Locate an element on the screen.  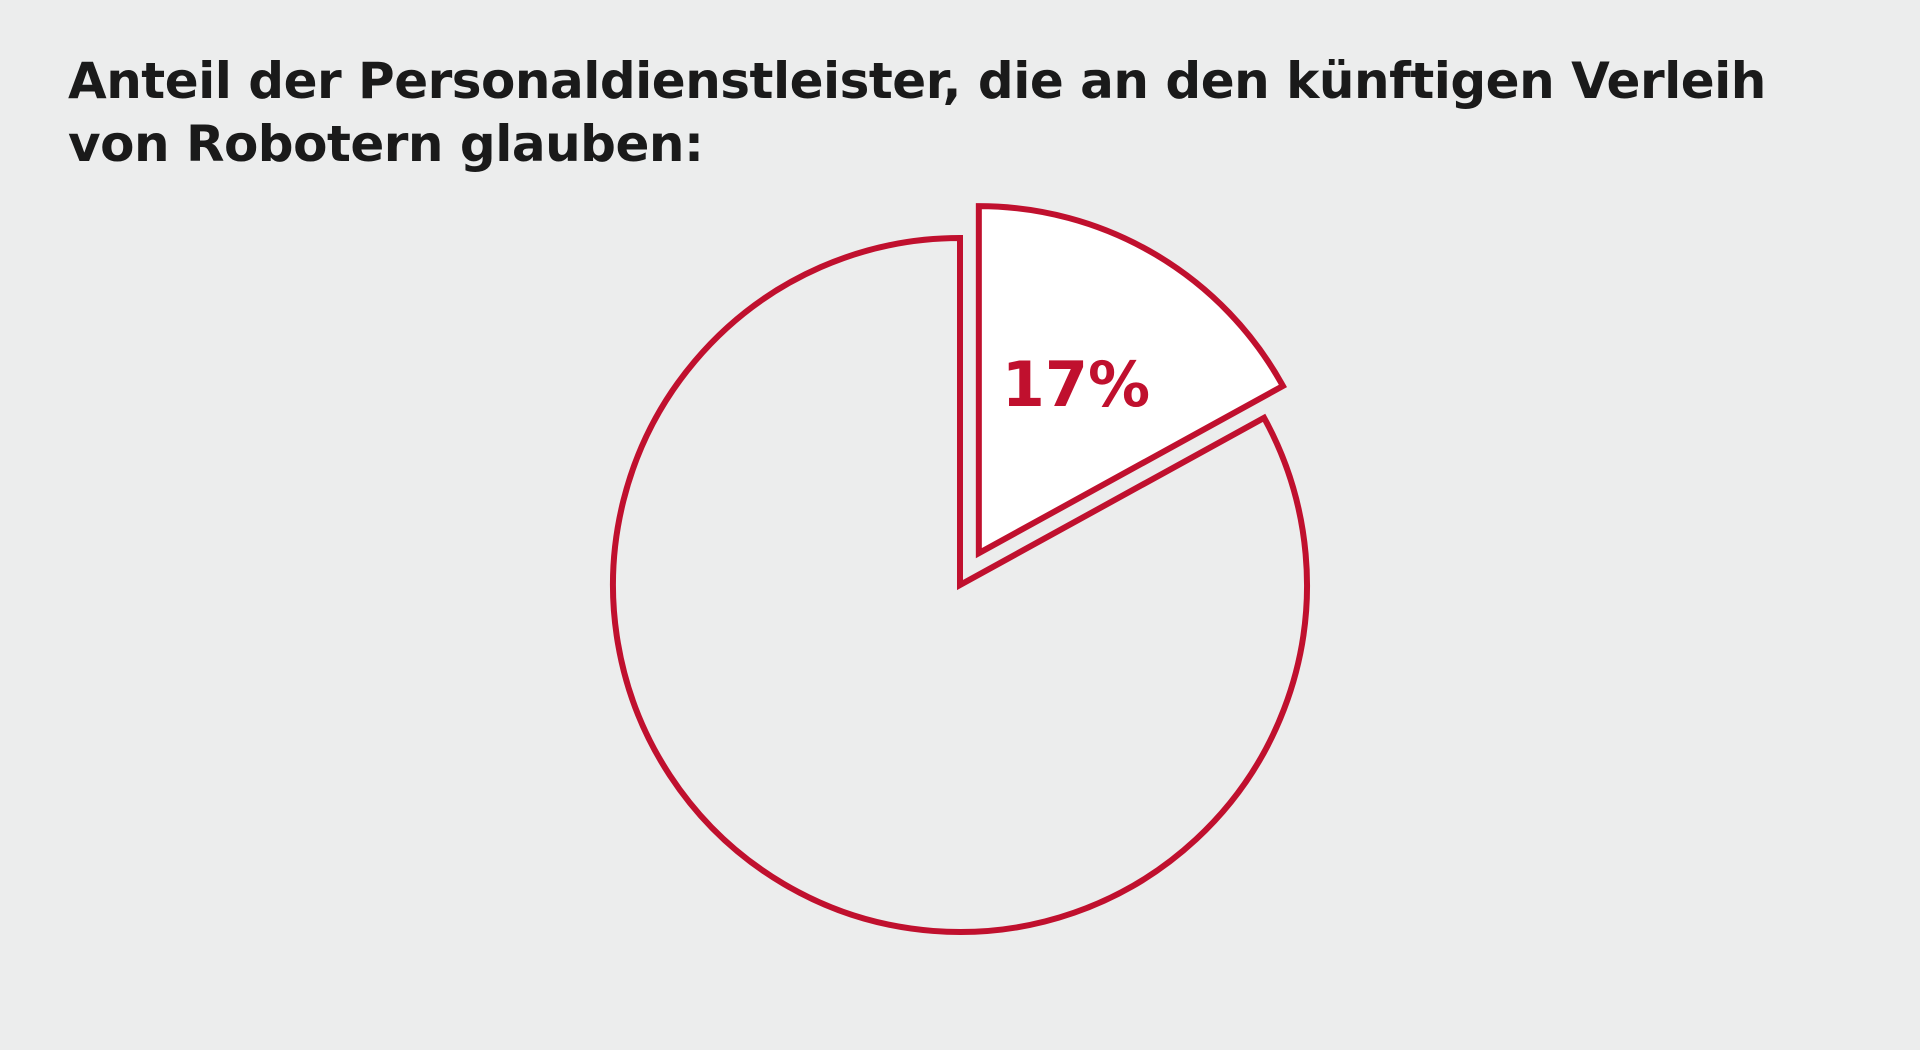
pie-slice-highlighted is located at coordinates (1131, 381).